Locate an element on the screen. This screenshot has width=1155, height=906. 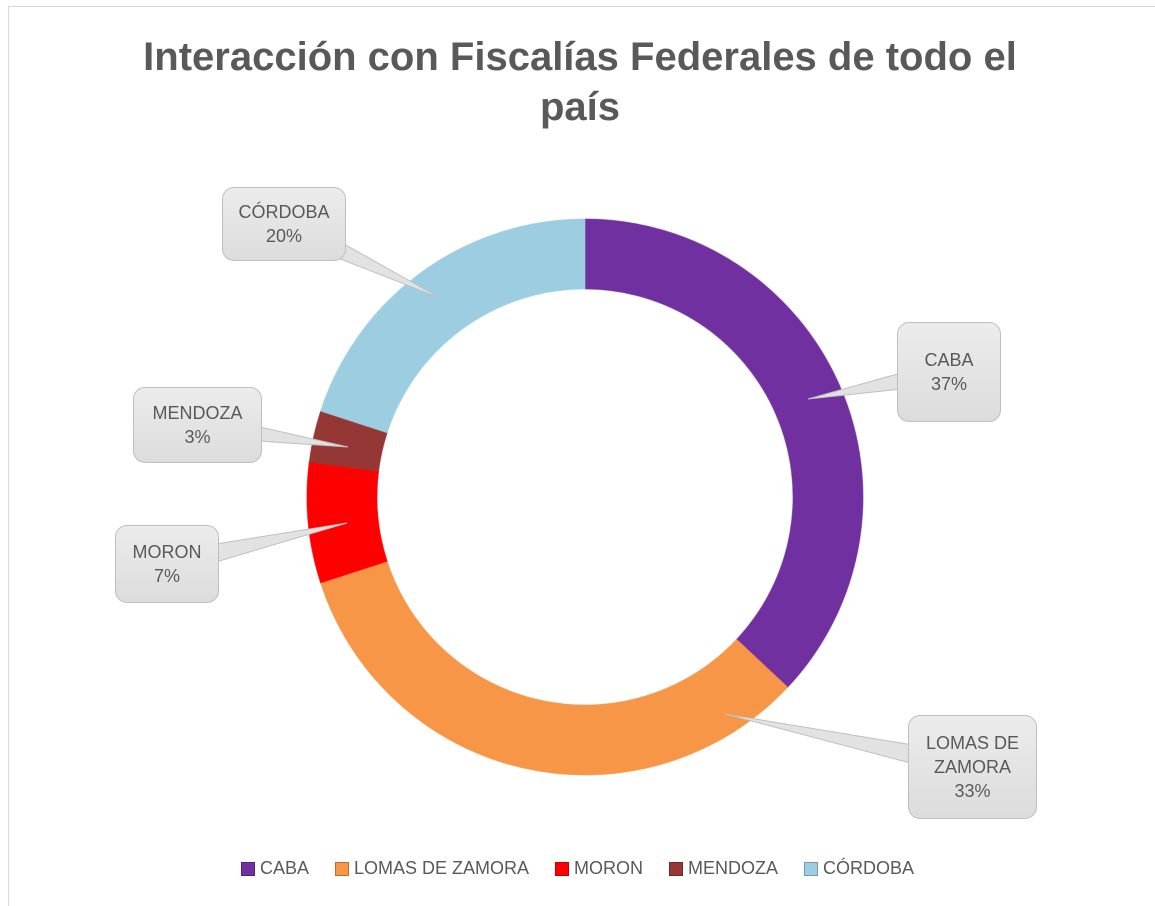
legend-label: LOMAS DE ZAMORA is located at coordinates (441, 868).